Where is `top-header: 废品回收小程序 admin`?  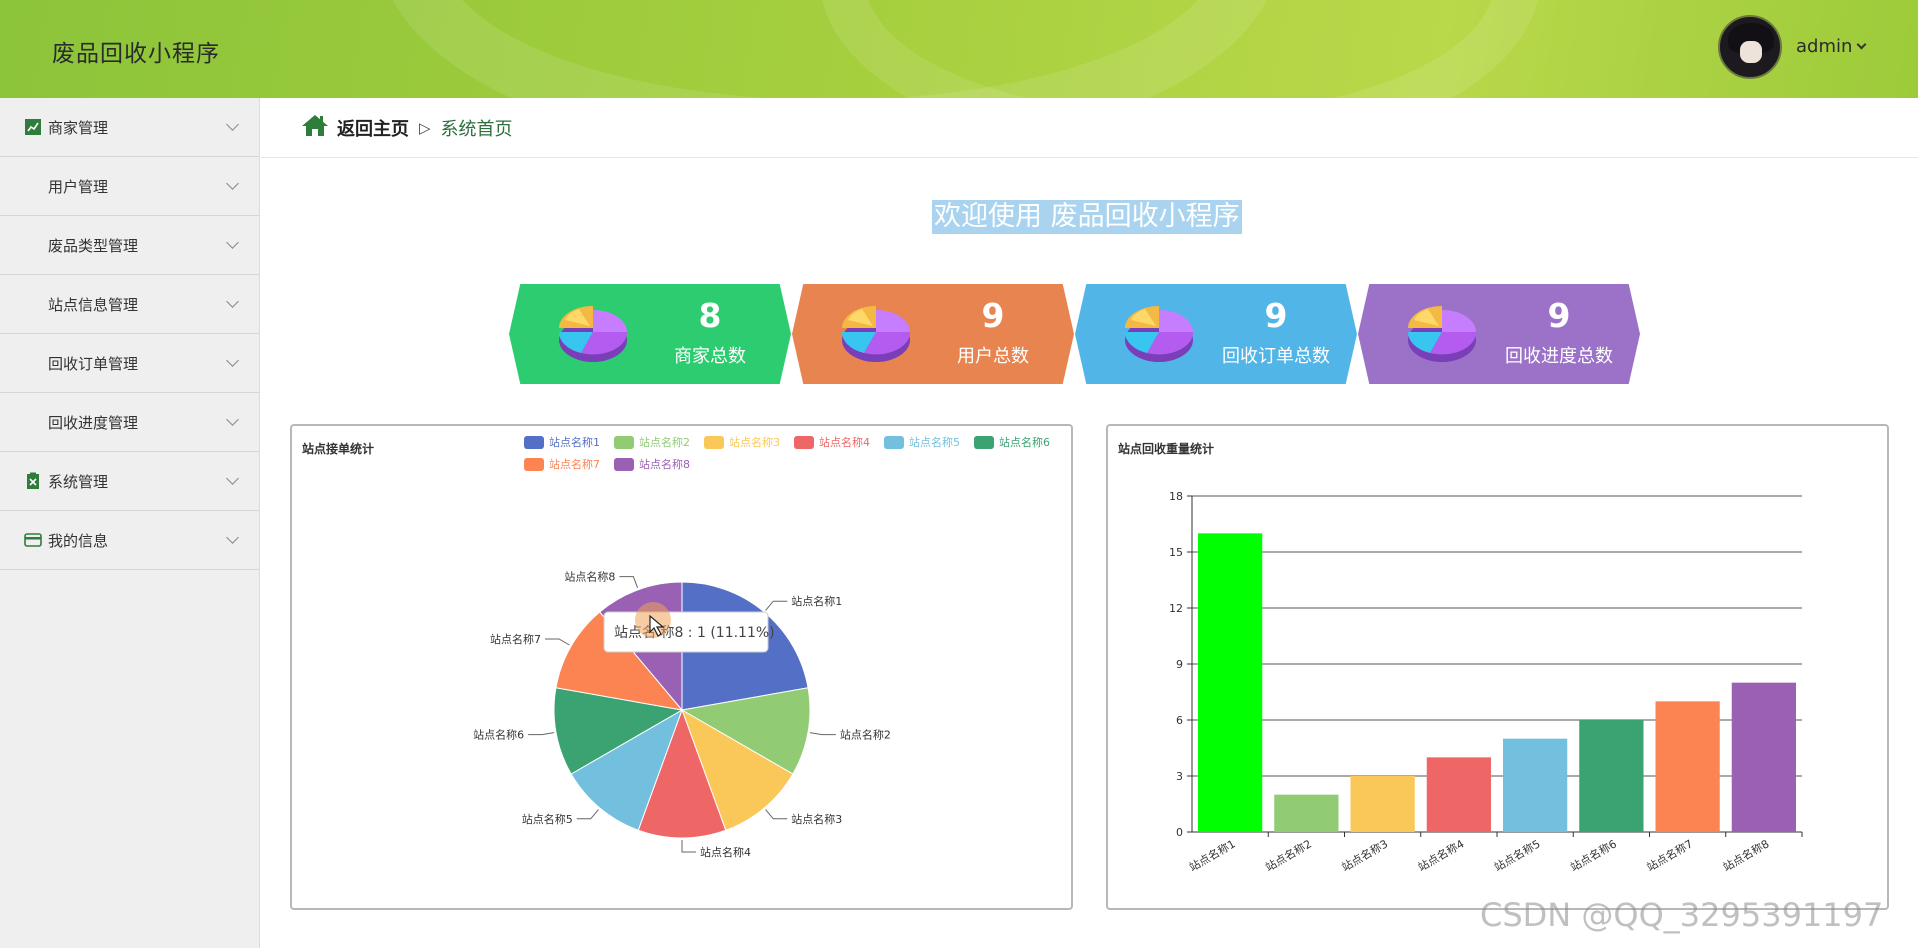 top-header: 废品回收小程序 admin is located at coordinates (959, 49).